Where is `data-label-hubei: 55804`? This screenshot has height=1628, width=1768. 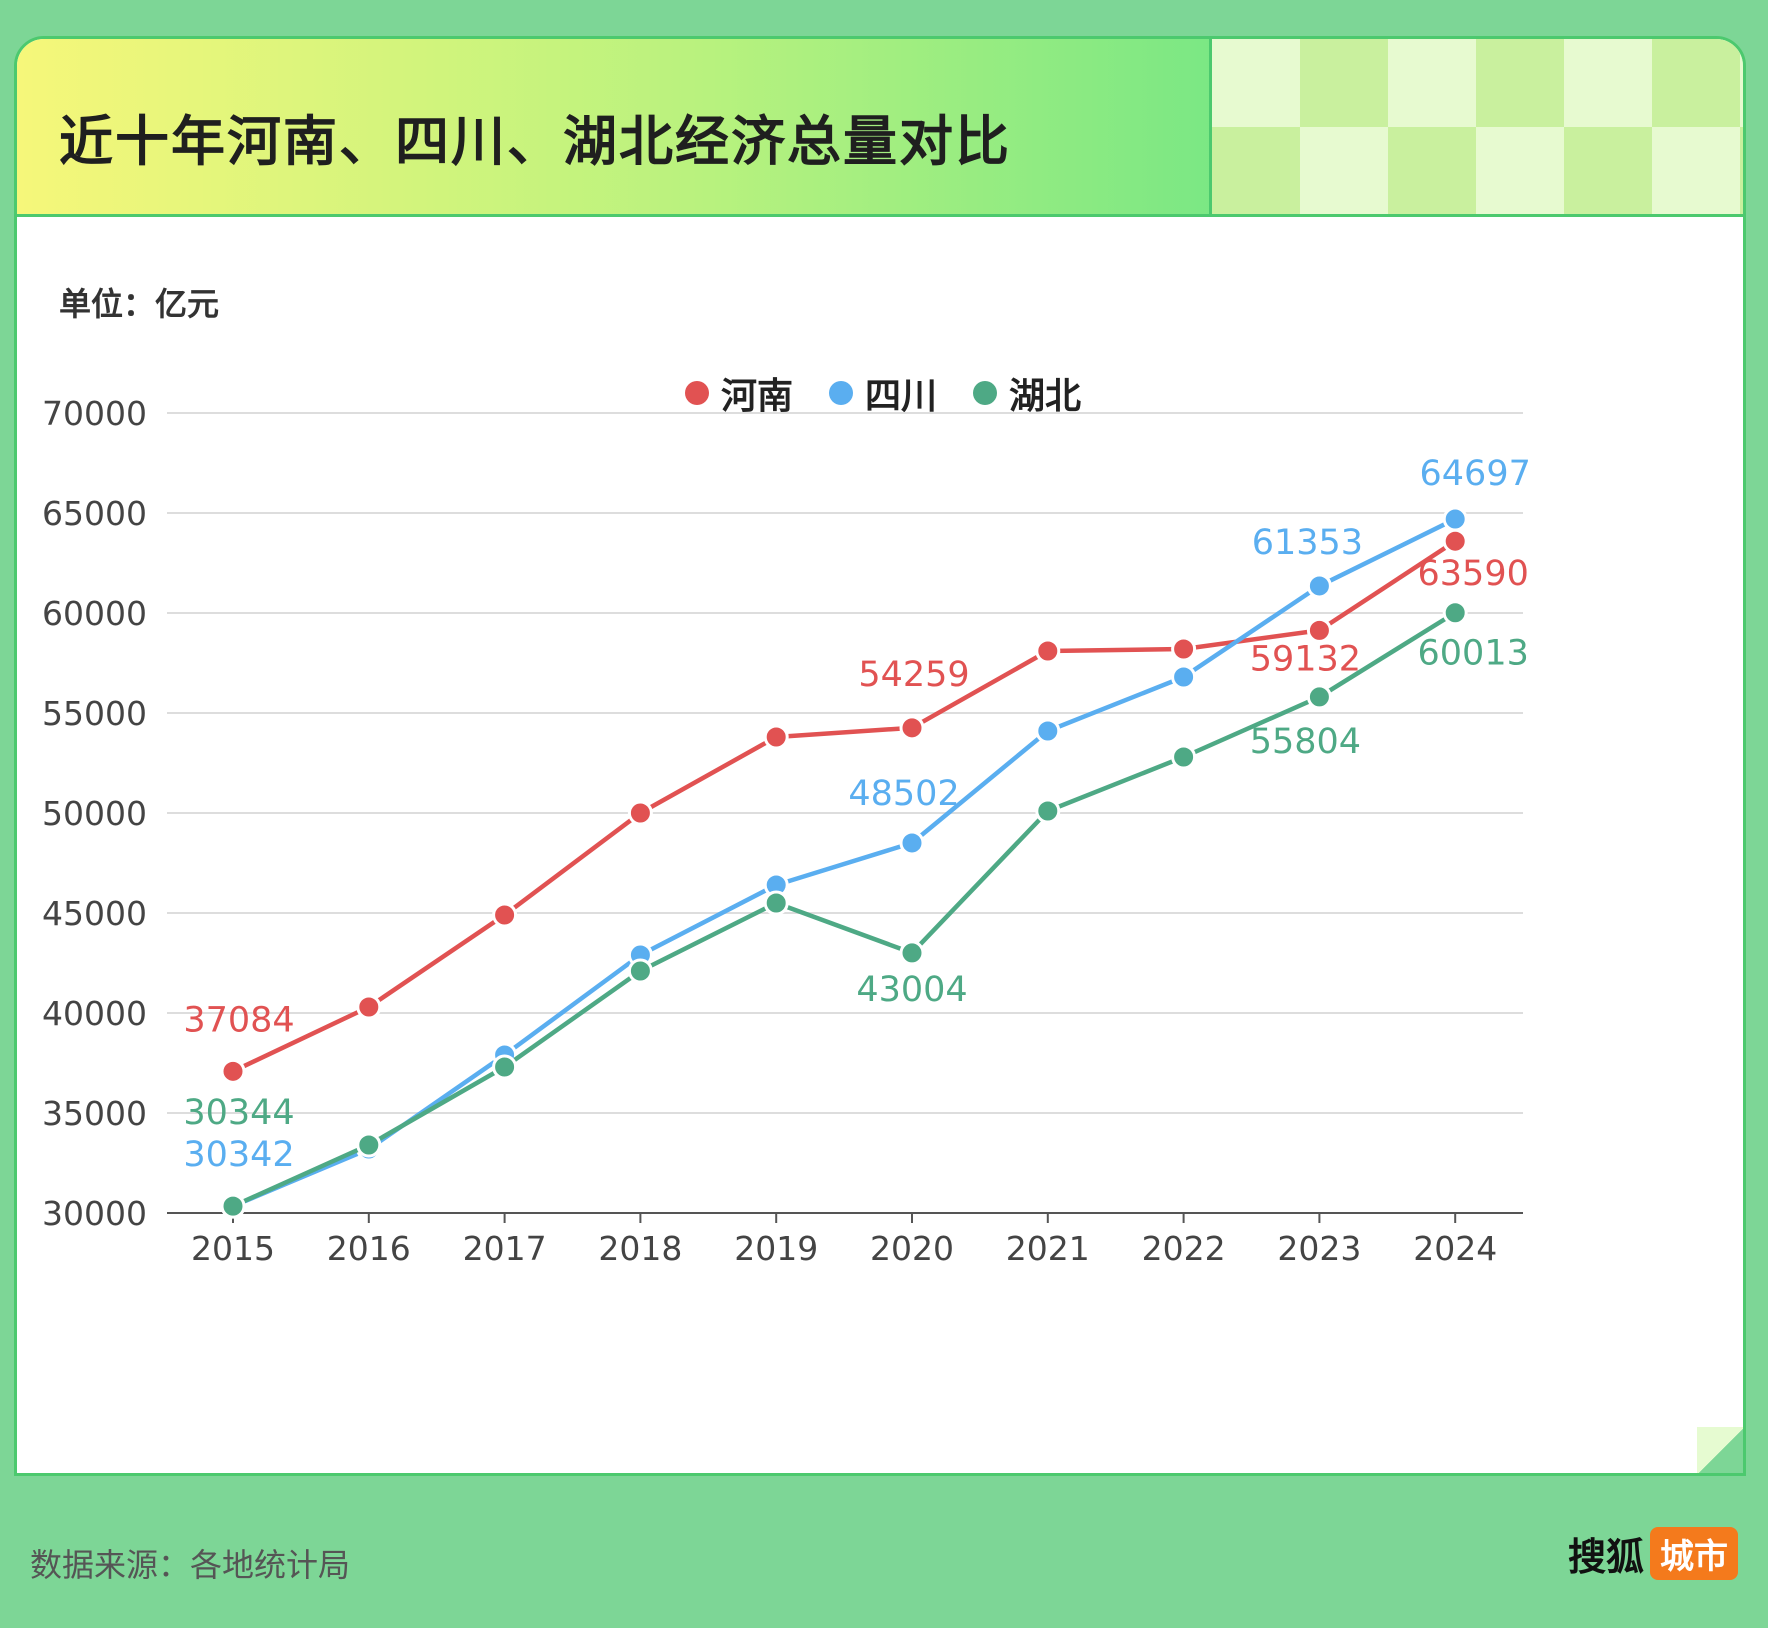
data-label-hubei: 55804 is located at coordinates (1305, 742).